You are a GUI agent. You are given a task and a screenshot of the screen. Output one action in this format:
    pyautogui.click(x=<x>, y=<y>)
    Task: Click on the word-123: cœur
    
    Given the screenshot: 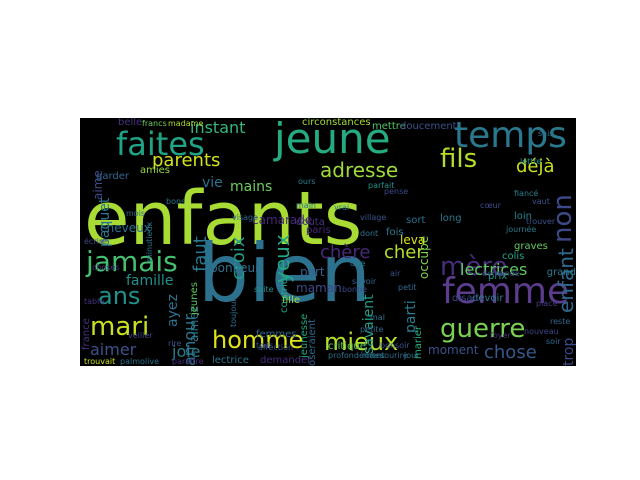 What is the action you would take?
    pyautogui.click(x=490, y=205)
    